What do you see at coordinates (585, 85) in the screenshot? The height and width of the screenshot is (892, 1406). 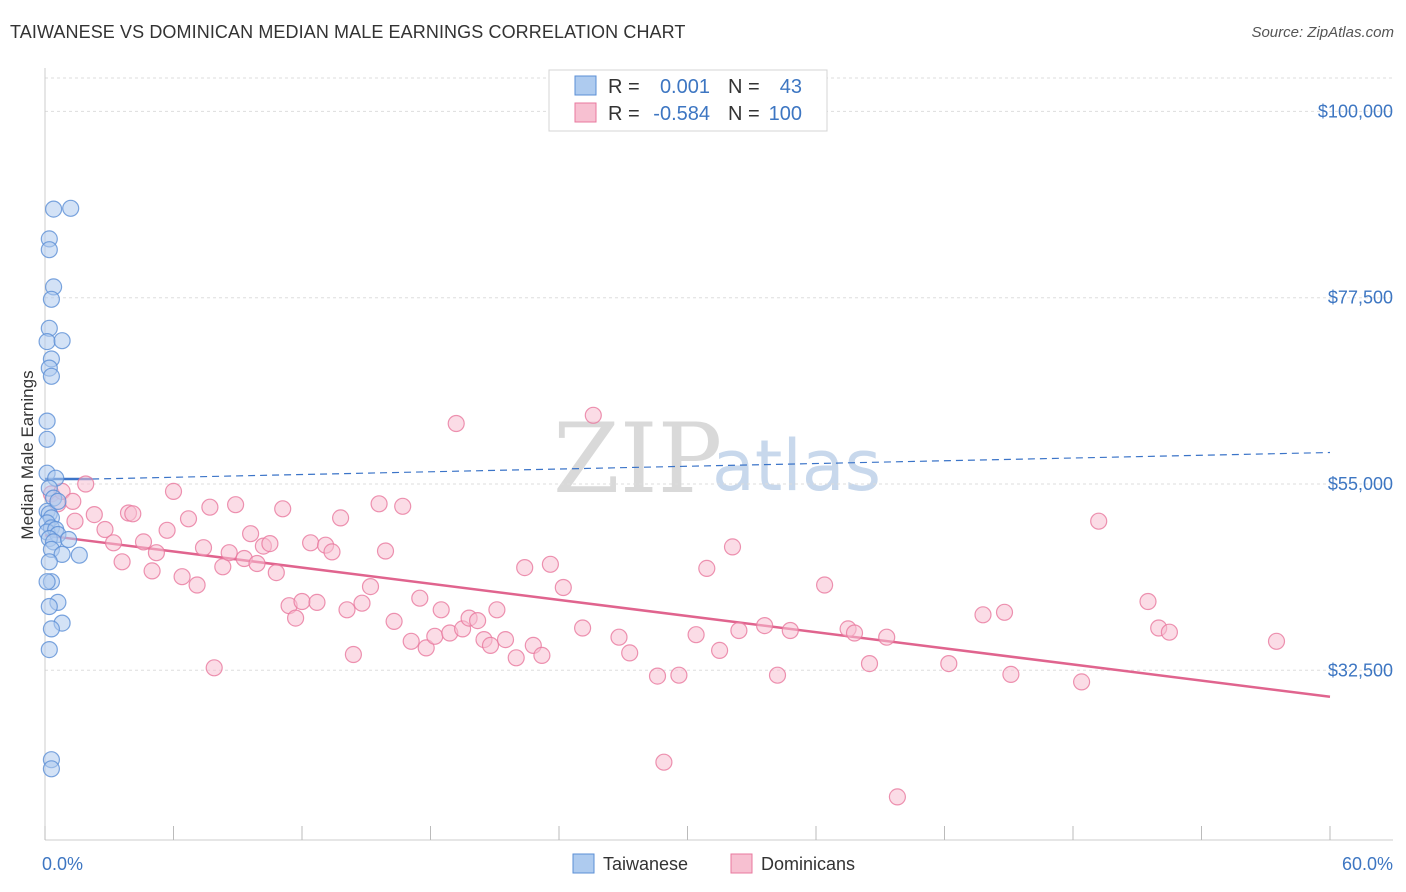 I see `legend-swatch-taiwanese` at bounding box center [585, 85].